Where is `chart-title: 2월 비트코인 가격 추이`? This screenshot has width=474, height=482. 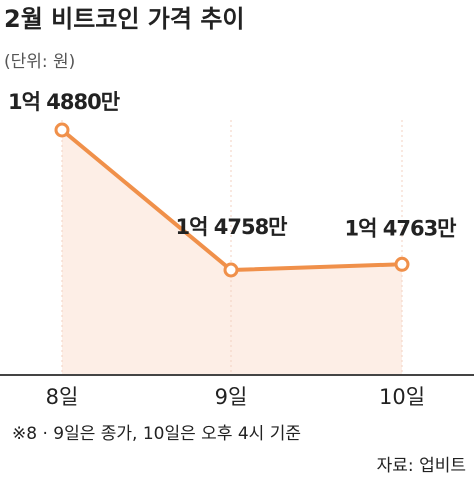
chart-title: 2월 비트코인 가격 추이 is located at coordinates (124, 19).